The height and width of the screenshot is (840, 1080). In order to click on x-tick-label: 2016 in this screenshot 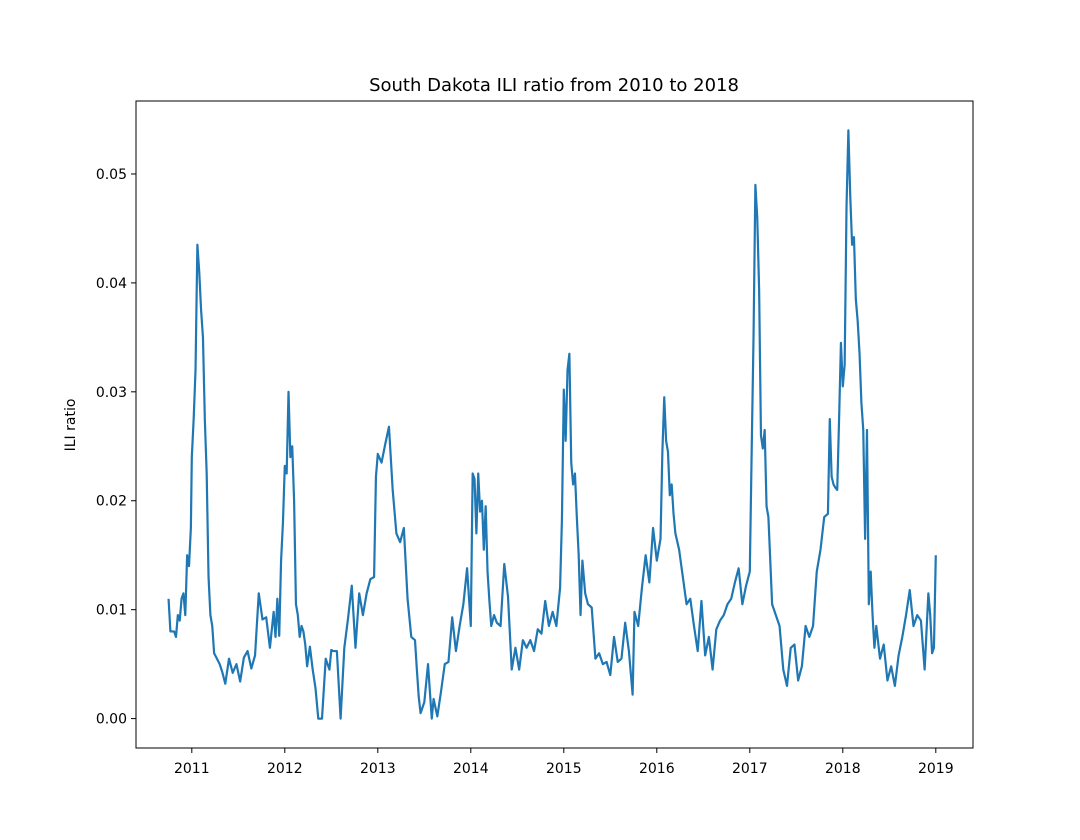, I will do `click(657, 769)`.